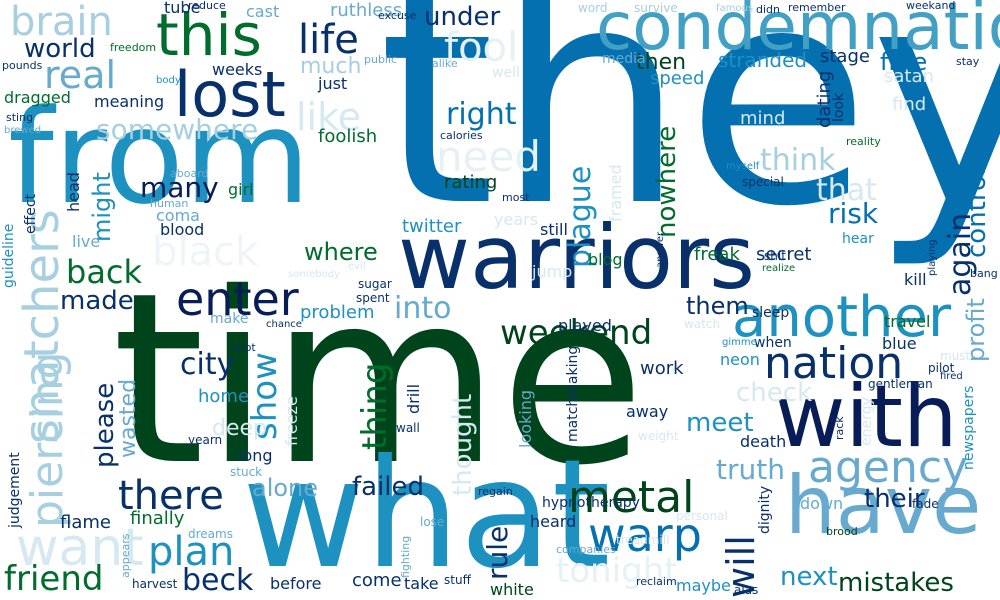 The image size is (1000, 600). Describe the element at coordinates (702, 324) in the screenshot. I see `word-watch: watch` at that location.